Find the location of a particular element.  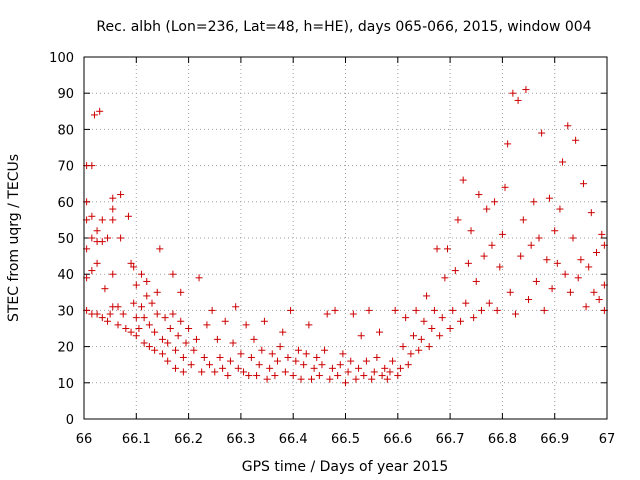

y-tick-labels: 0 10 20 30 40 50 60 70 80 90 100 is located at coordinates (61, 239).